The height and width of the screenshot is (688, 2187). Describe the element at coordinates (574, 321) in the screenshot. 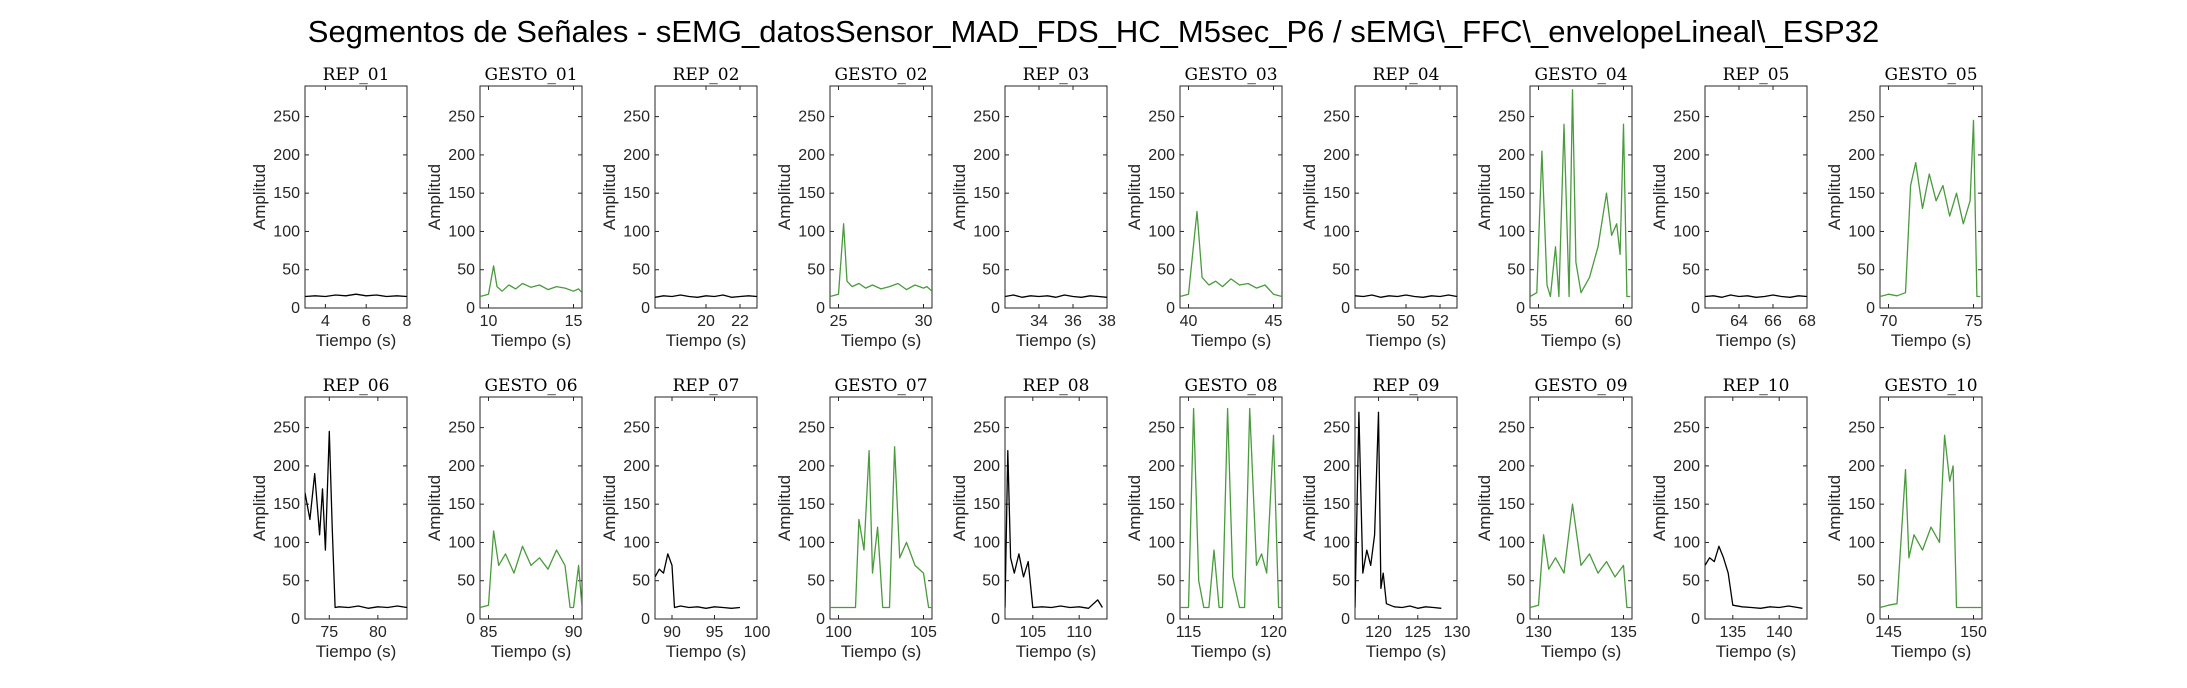

I see `x-tick-label: 15` at that location.